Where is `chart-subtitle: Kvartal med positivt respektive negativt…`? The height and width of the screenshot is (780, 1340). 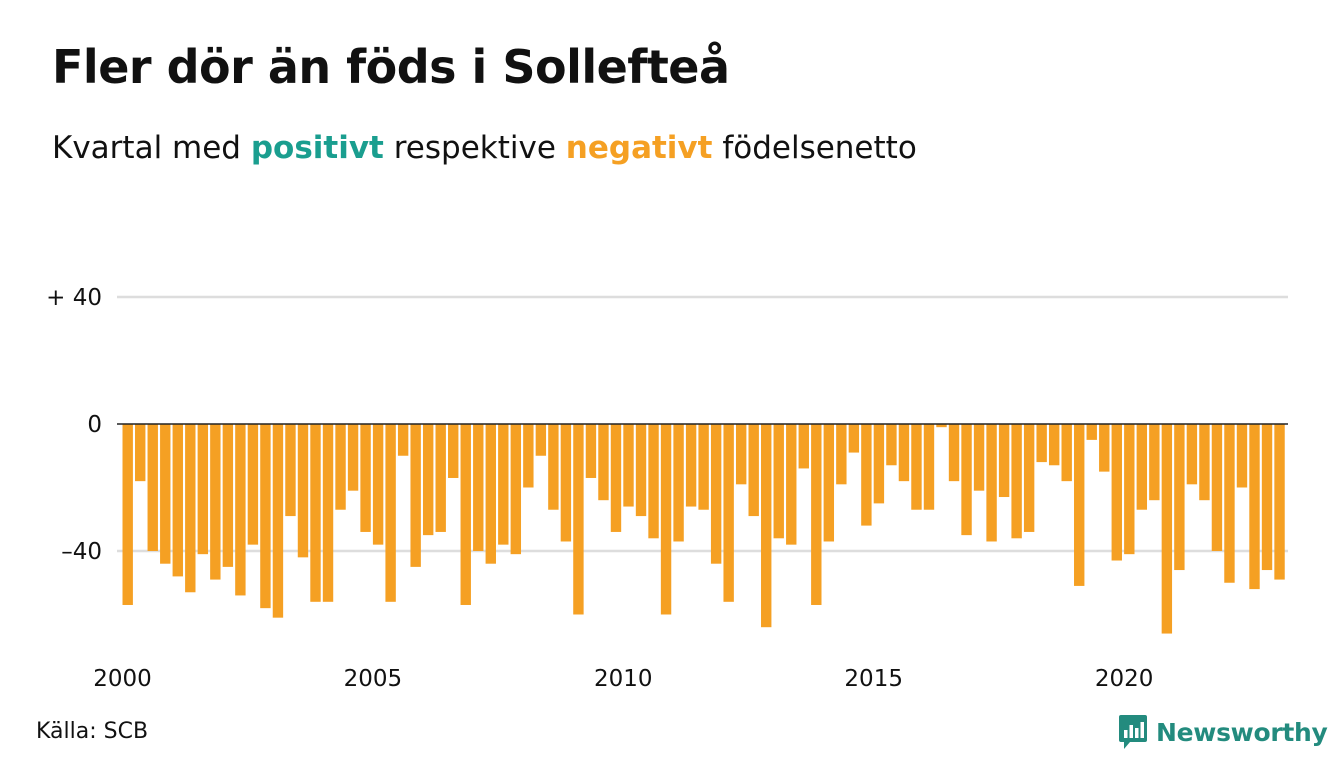 chart-subtitle: Kvartal med positivt respektive negativt… is located at coordinates (484, 148).